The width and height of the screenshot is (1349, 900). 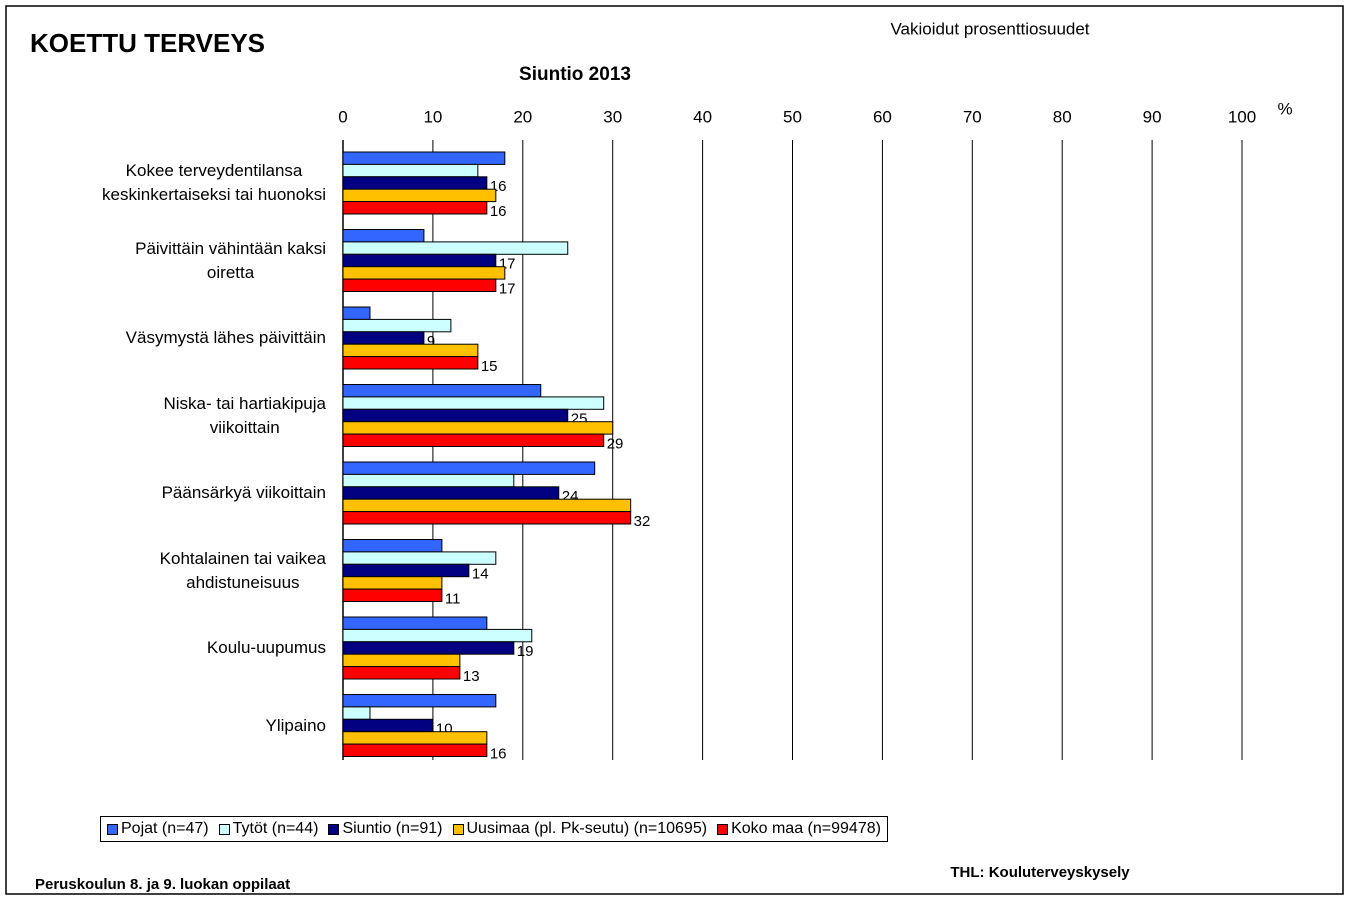 I want to click on y-tick-label: Ylipaino, so click(x=296, y=725).